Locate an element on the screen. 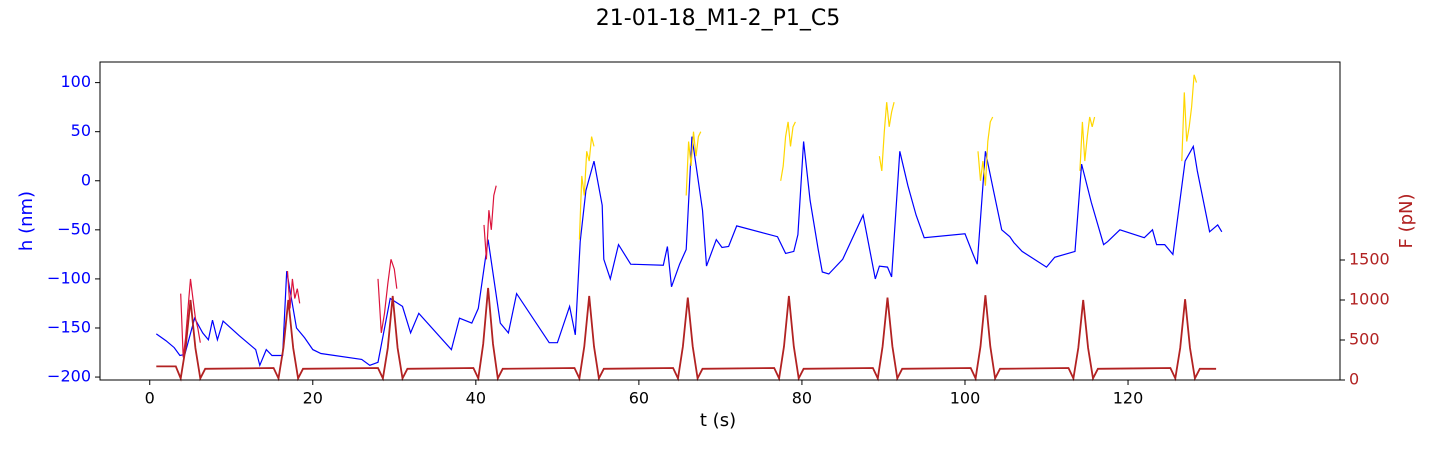  y2-tick-label: 1500 is located at coordinates (1369, 259).